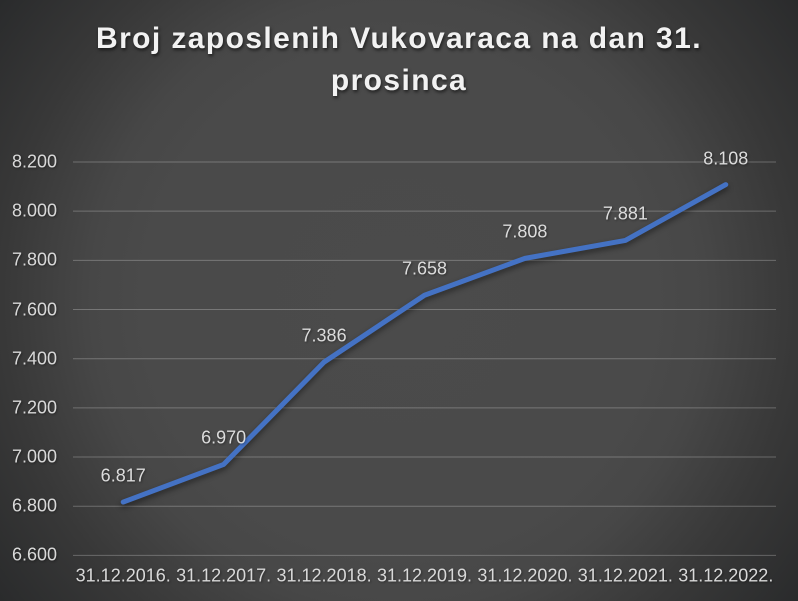 This screenshot has width=798, height=601. Describe the element at coordinates (726, 575) in the screenshot. I see `x-category-label: 31.12.2022.` at that location.